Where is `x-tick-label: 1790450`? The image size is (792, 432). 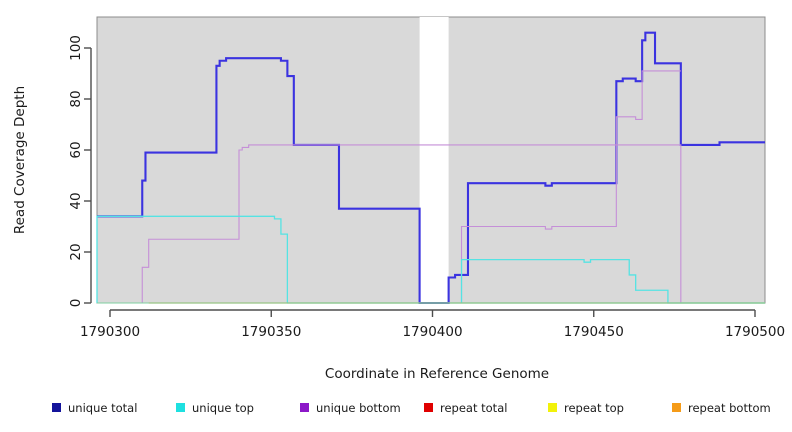 x-tick-label: 1790450 is located at coordinates (594, 332).